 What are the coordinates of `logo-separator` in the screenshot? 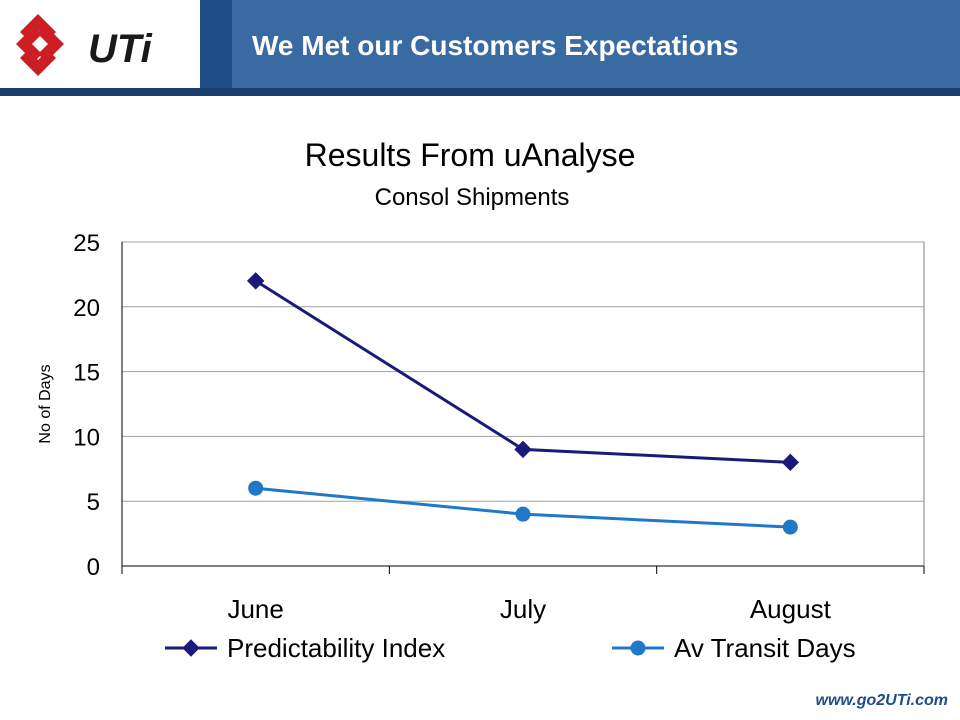 It's located at (216, 44).